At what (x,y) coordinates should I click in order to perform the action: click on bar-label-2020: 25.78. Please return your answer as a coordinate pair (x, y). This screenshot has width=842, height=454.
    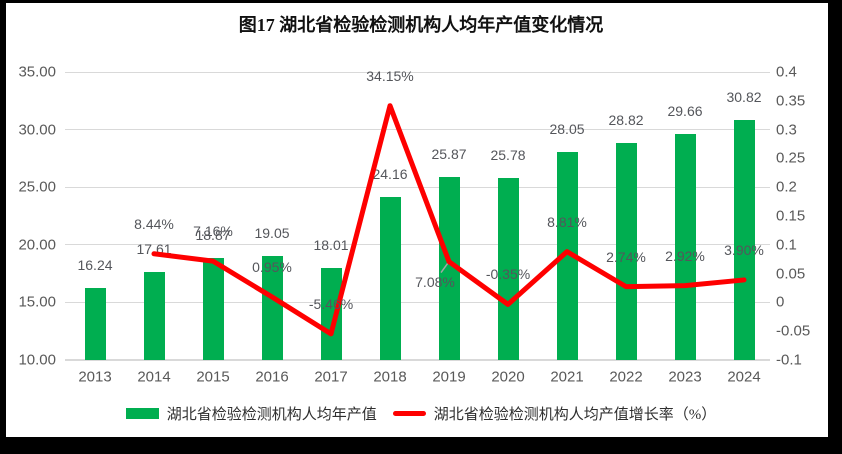
    Looking at the image, I should click on (508, 155).